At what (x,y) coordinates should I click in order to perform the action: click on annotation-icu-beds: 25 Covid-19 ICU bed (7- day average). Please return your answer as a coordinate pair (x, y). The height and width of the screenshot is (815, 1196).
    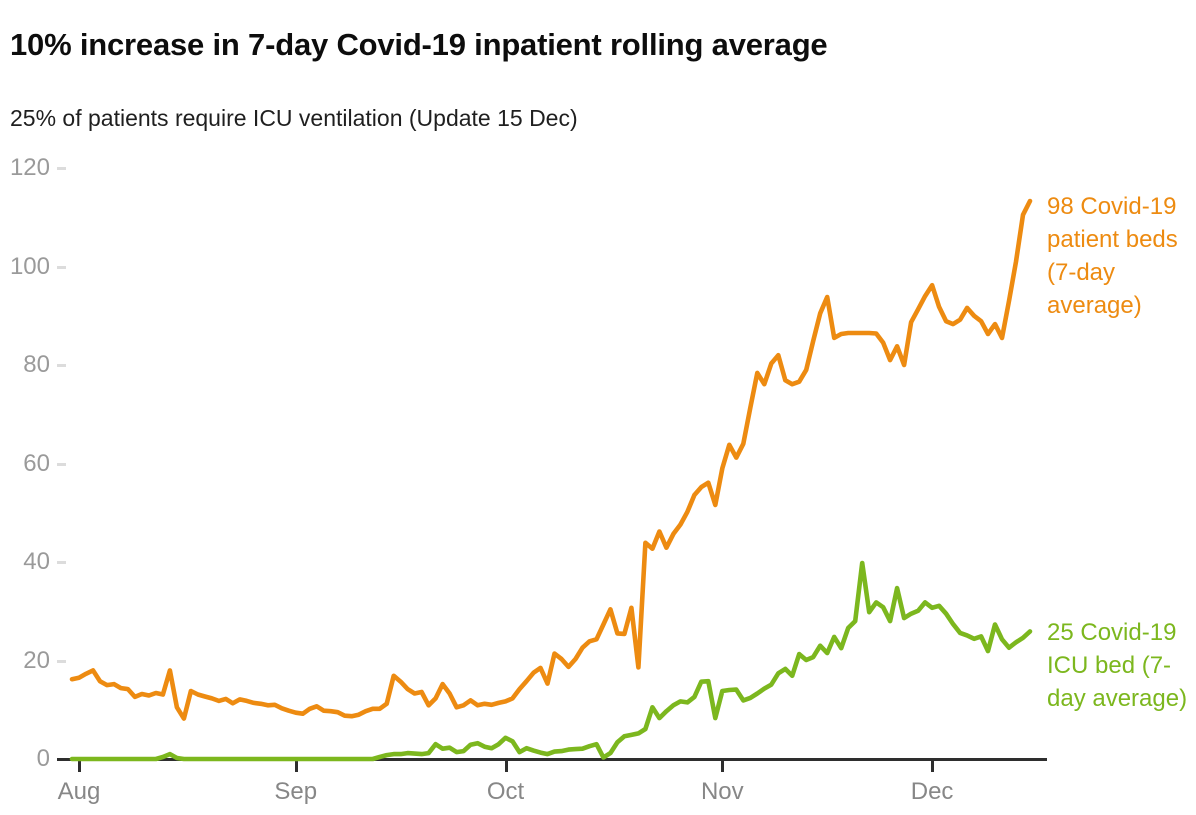
    Looking at the image, I should click on (1117, 665).